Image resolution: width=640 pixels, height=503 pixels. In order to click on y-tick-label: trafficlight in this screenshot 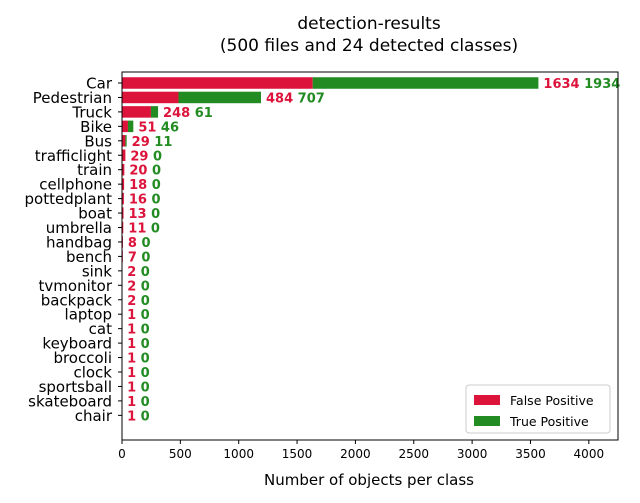, I will do `click(73, 156)`.